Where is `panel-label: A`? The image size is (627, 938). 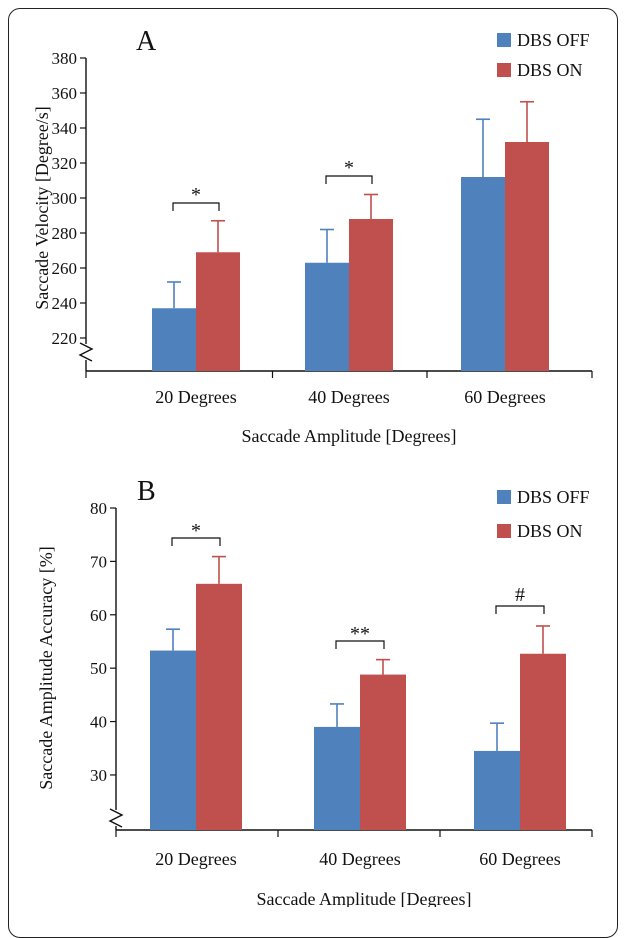 panel-label: A is located at coordinates (146, 41).